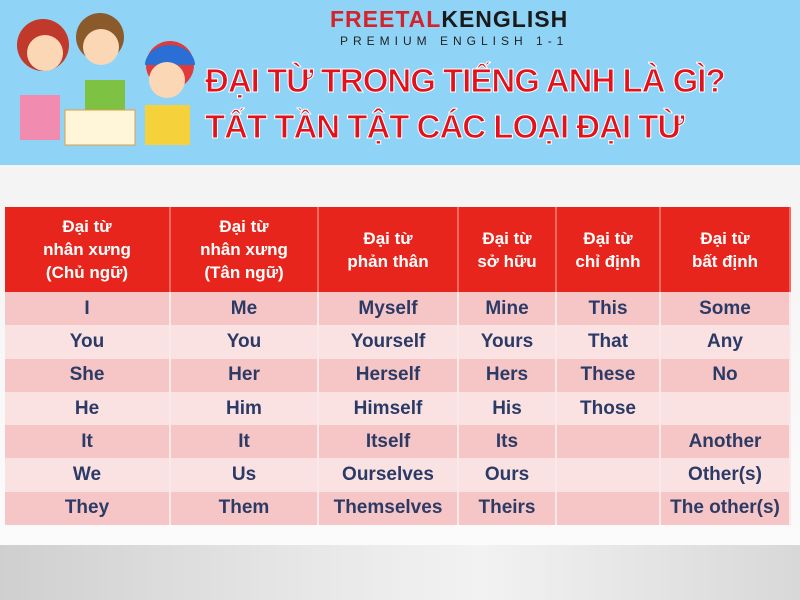  Describe the element at coordinates (88, 249) in the screenshot. I see `column-header: Đại từ nhân xưng (Chủ ngữ)` at that location.